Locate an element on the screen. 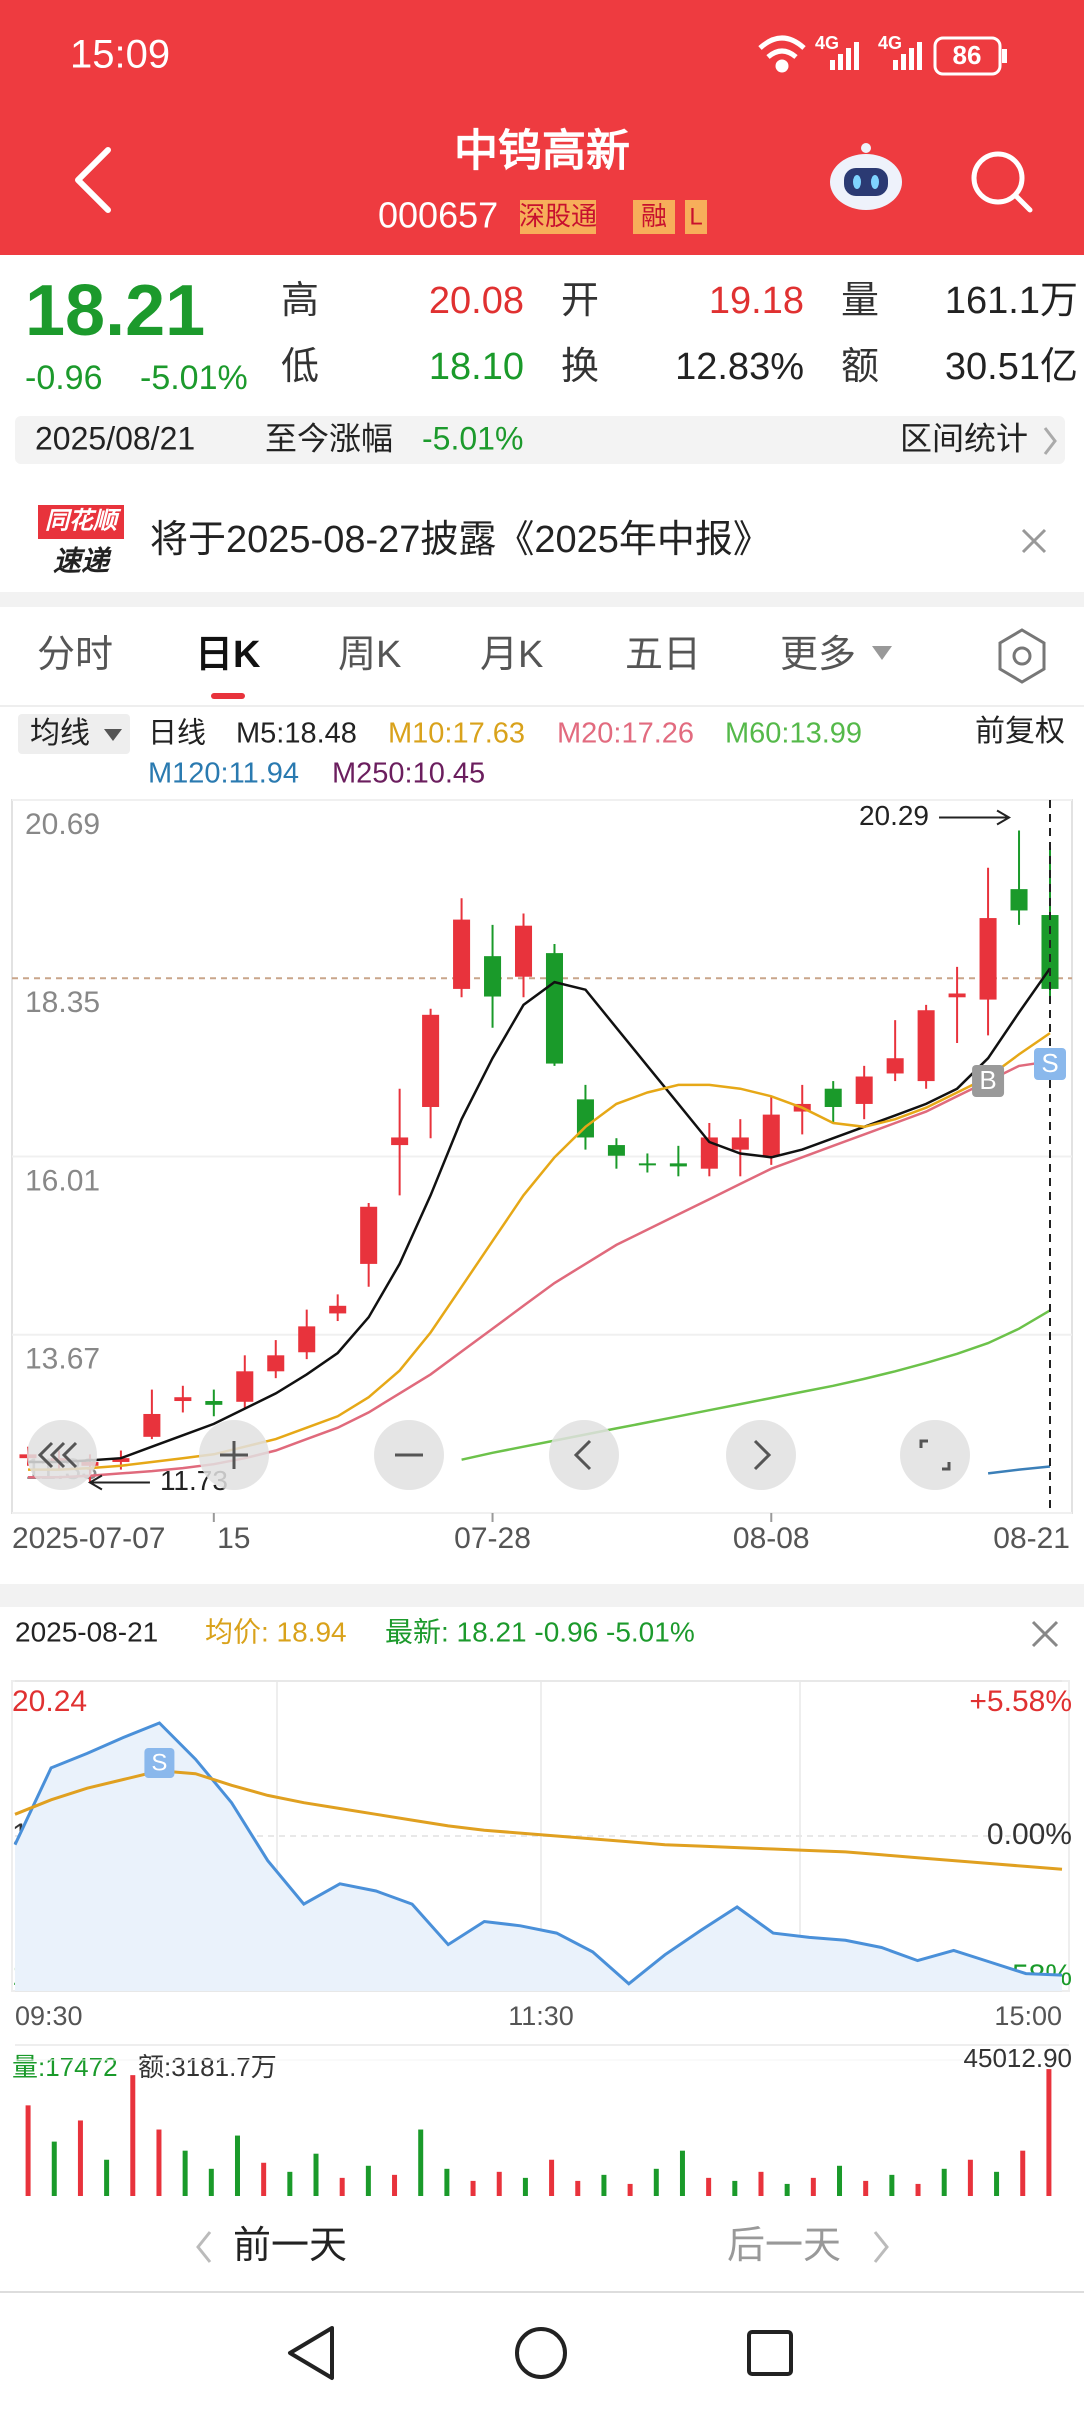 The image size is (1084, 2412). ma-selector-bg is located at coordinates (74, 734).